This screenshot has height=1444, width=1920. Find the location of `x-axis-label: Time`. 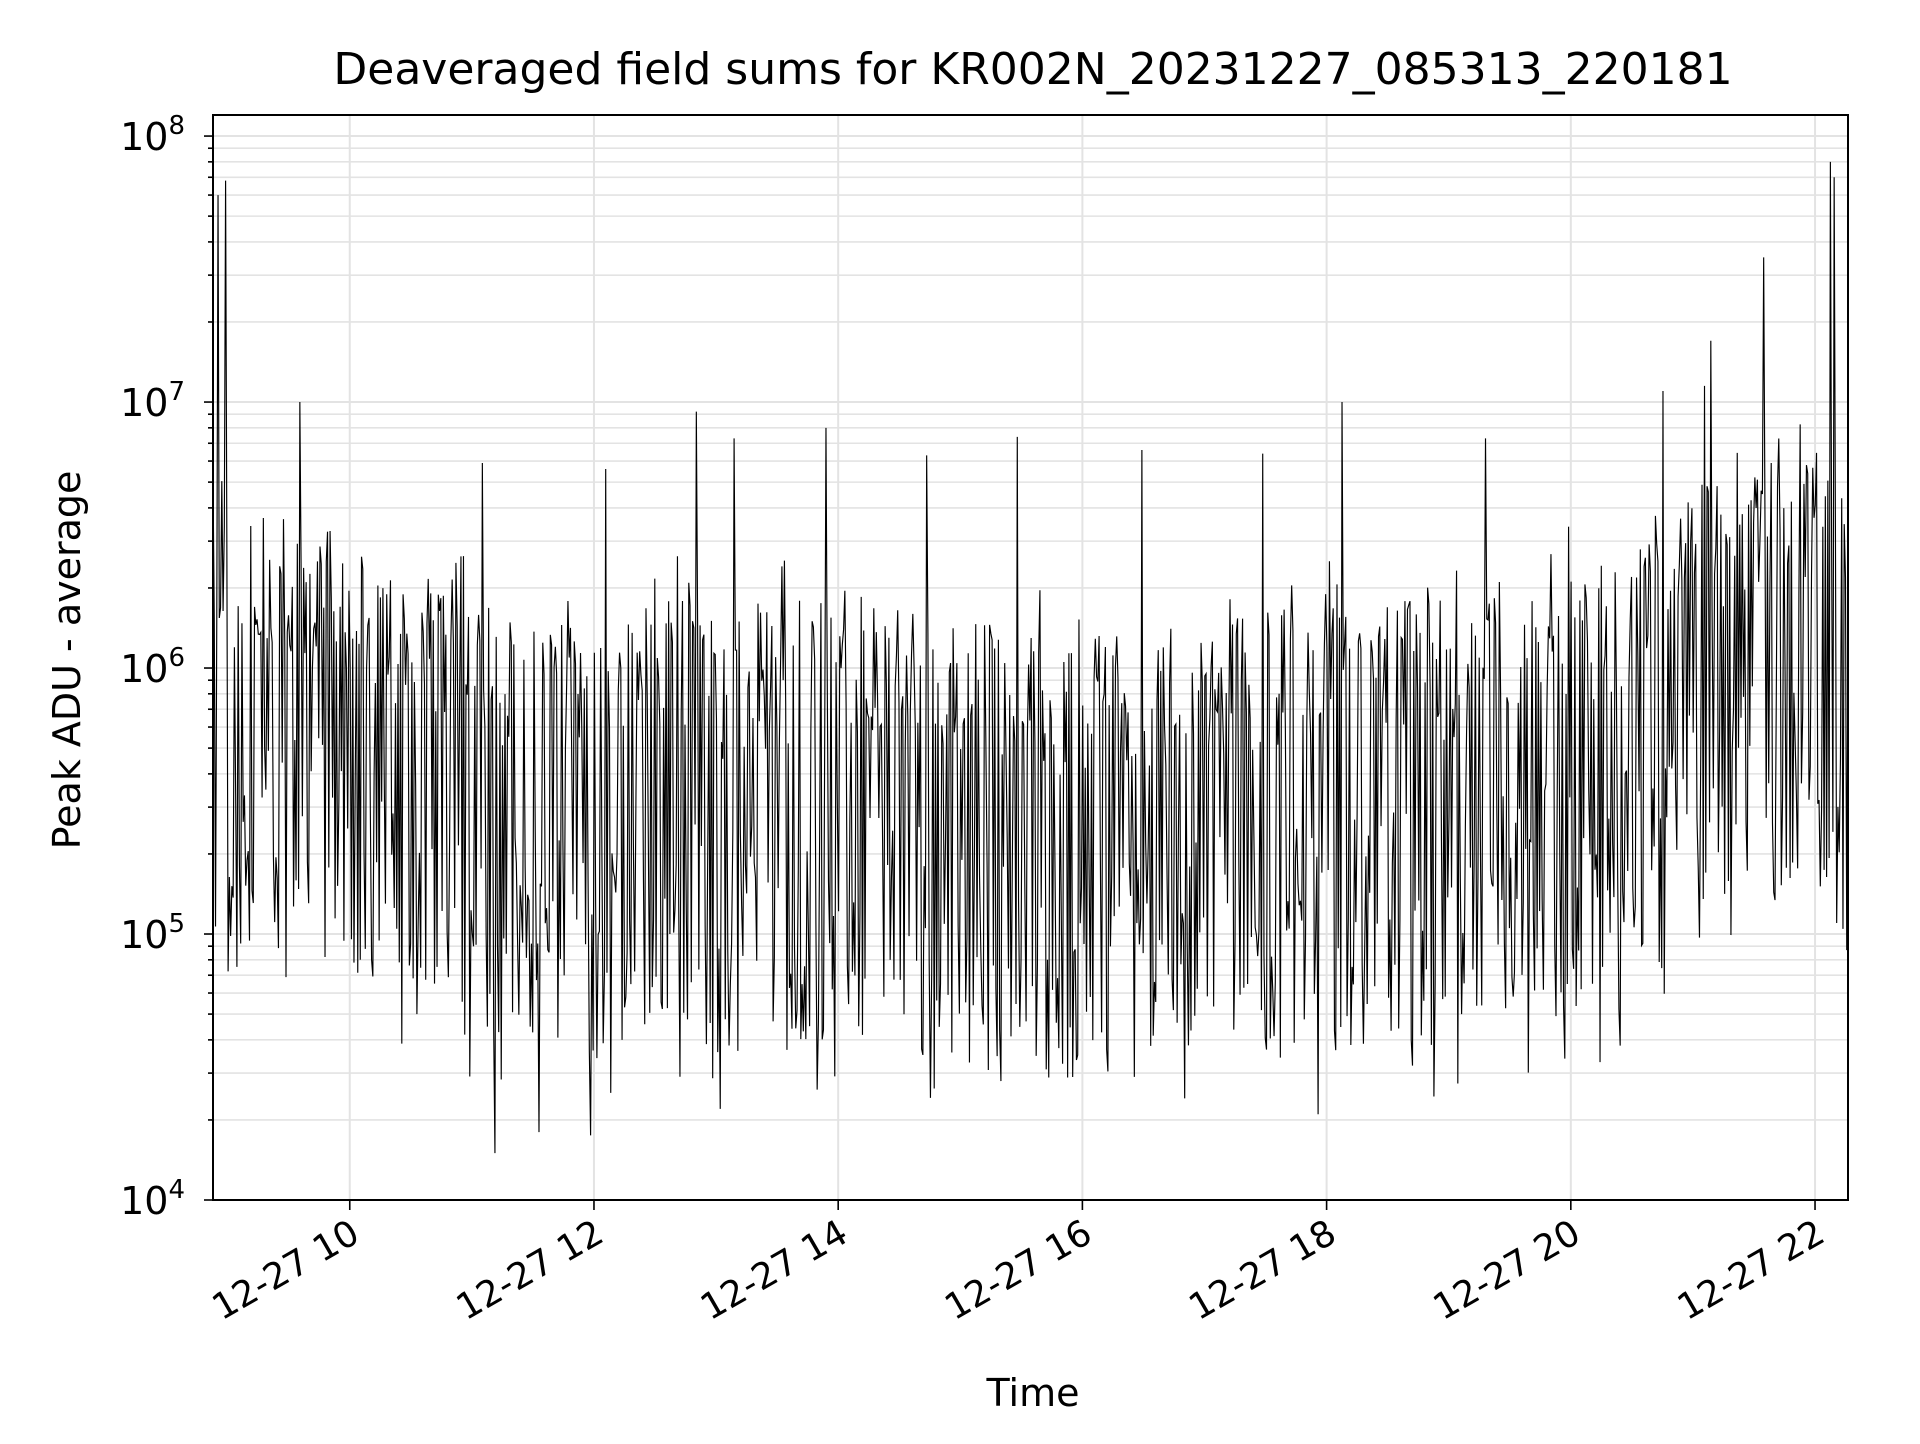

x-axis-label: Time is located at coordinates (1033, 1393).